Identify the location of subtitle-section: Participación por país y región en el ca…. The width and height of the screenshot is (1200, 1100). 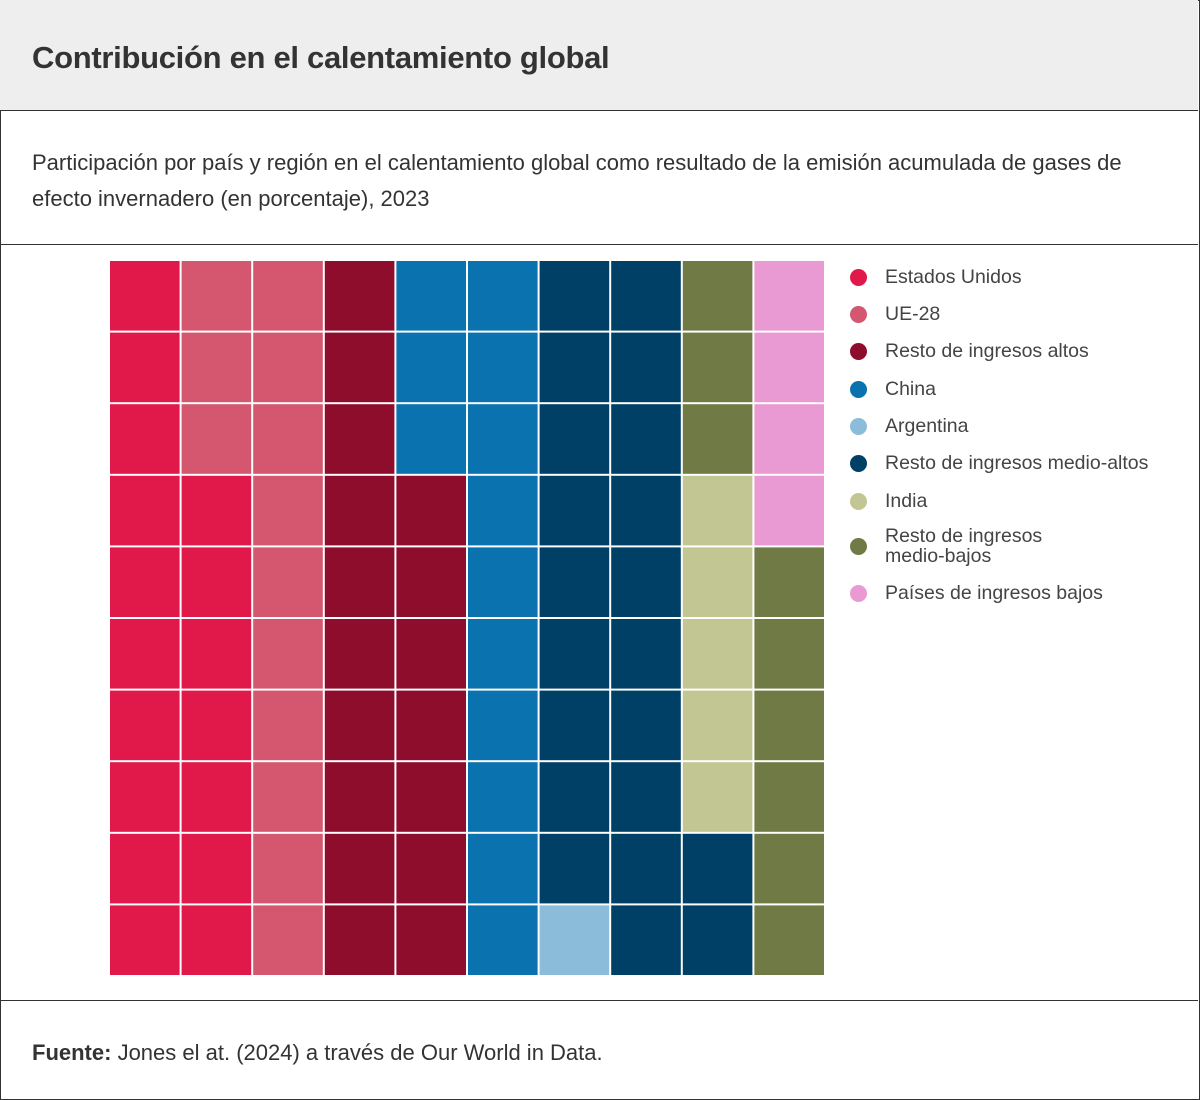
(599, 178).